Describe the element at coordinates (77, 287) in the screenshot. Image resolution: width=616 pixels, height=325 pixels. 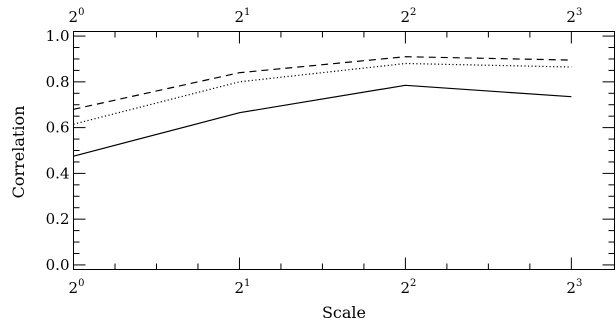
I see `x-tick-label-bottom: 20` at that location.